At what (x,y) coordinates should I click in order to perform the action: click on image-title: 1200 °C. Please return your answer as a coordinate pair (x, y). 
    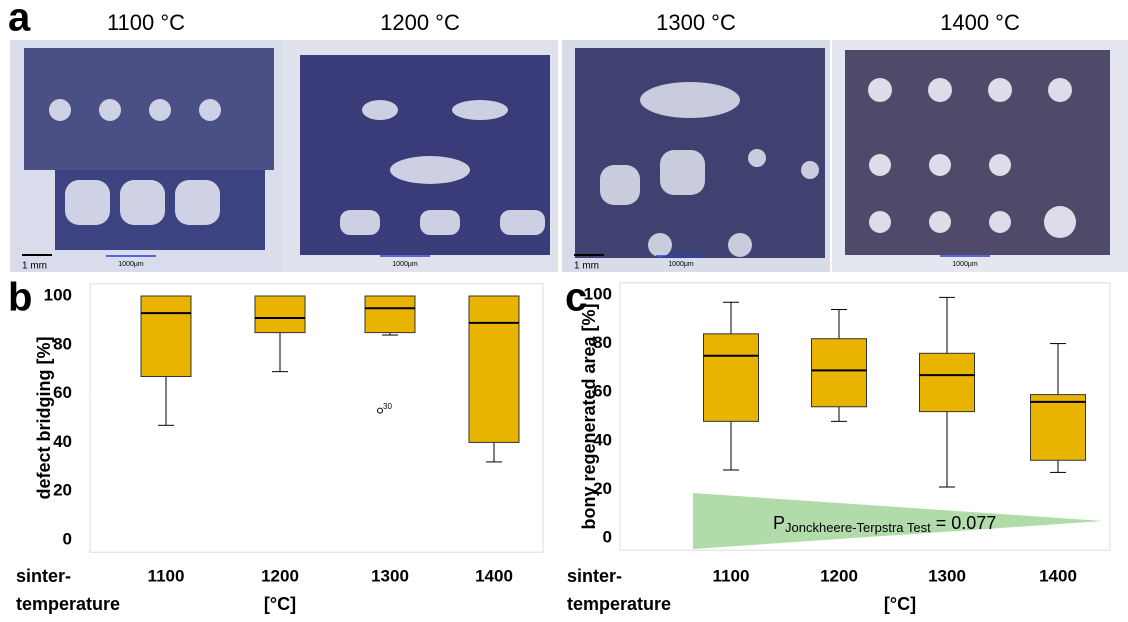
    Looking at the image, I should click on (420, 22).